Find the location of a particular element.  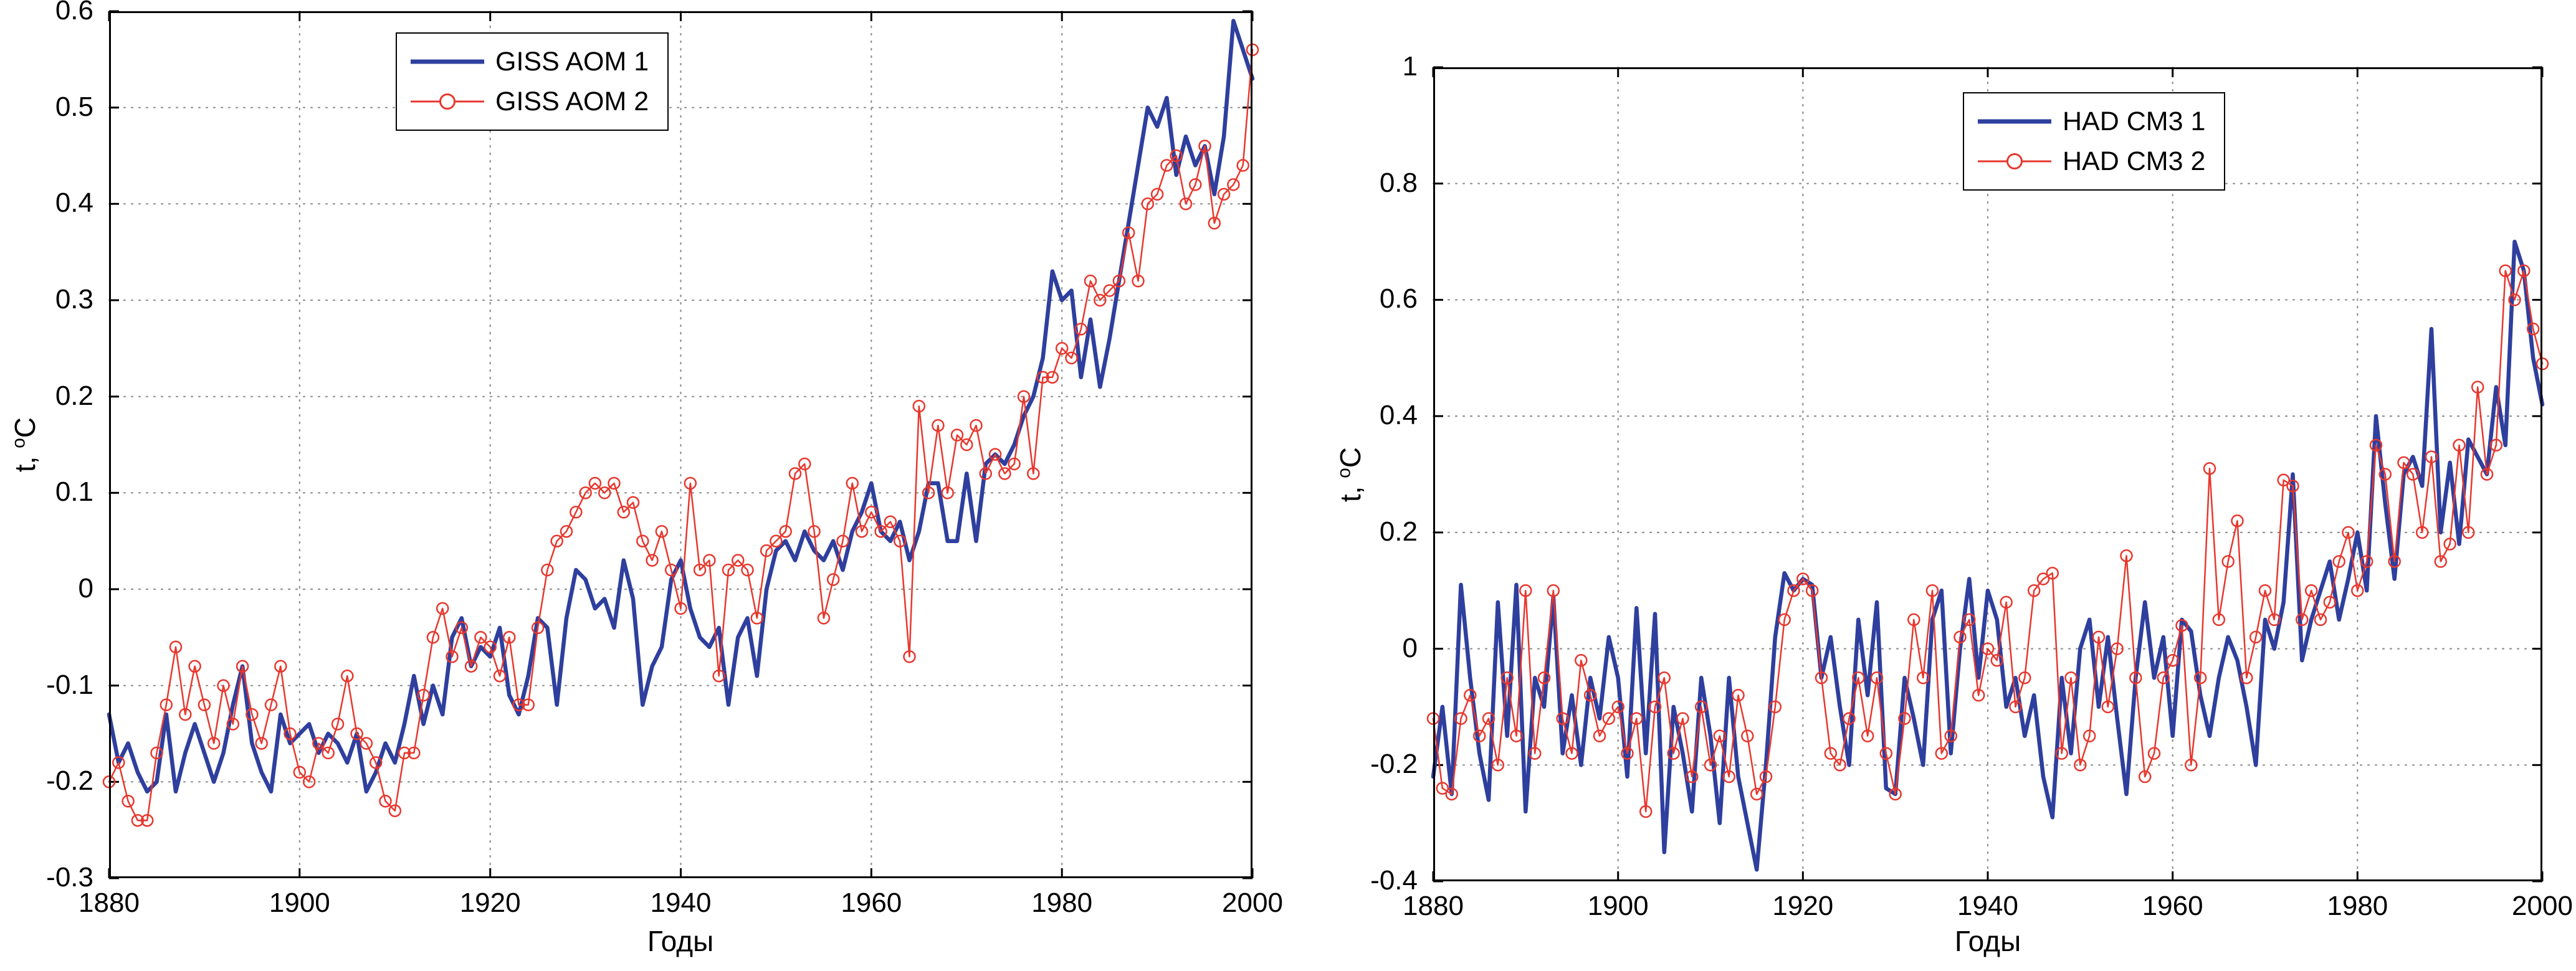

legend-label: GISS AOM 2 is located at coordinates (572, 101).